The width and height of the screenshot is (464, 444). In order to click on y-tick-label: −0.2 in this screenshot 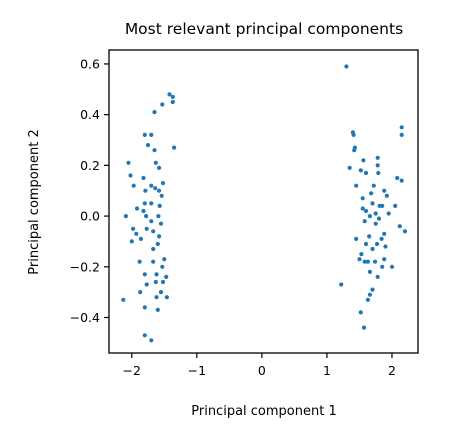, I will do `click(85, 266)`.